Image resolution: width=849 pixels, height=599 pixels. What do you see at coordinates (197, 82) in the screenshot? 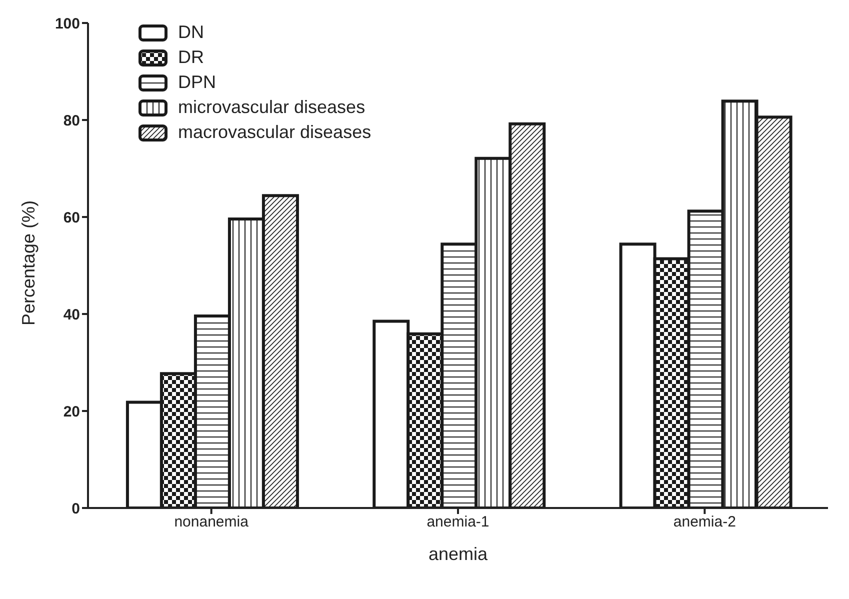
I see `legend-label: DPN` at bounding box center [197, 82].